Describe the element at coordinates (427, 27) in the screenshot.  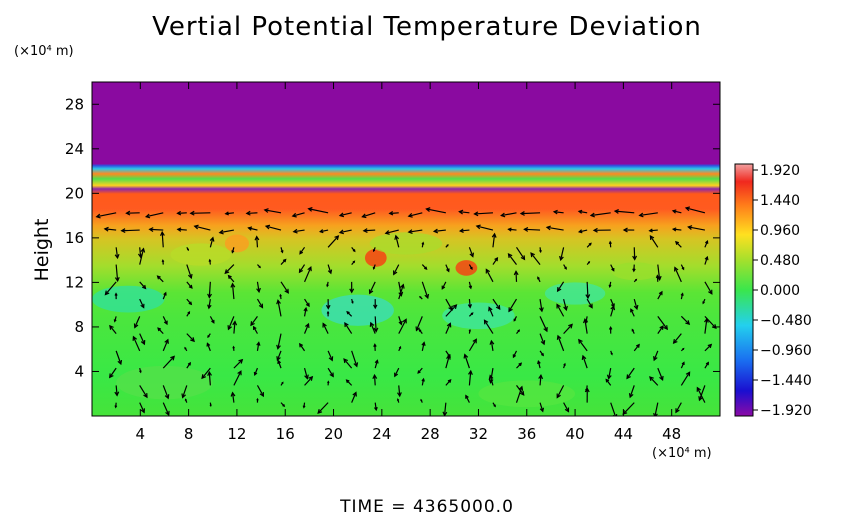
I see `chart-title: Vertial Potential Temperature Deviation` at that location.